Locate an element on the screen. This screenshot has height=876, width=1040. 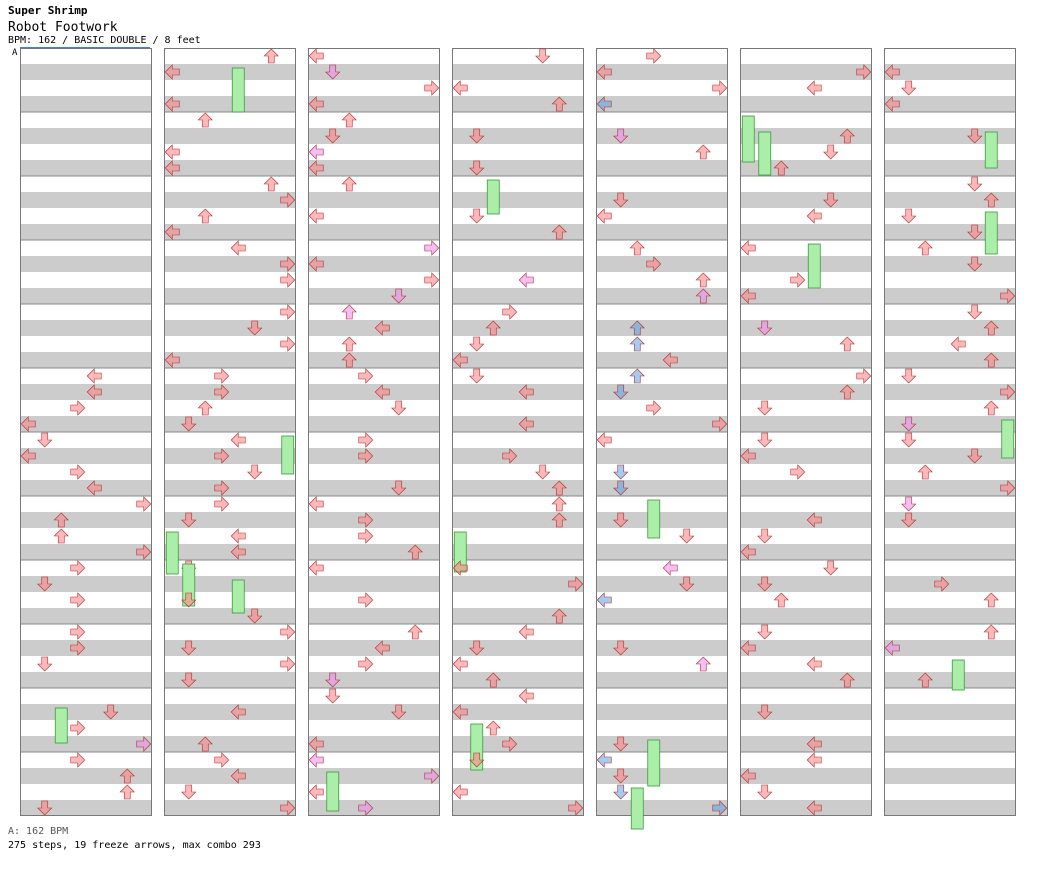
chart-column is located at coordinates (86, 432).